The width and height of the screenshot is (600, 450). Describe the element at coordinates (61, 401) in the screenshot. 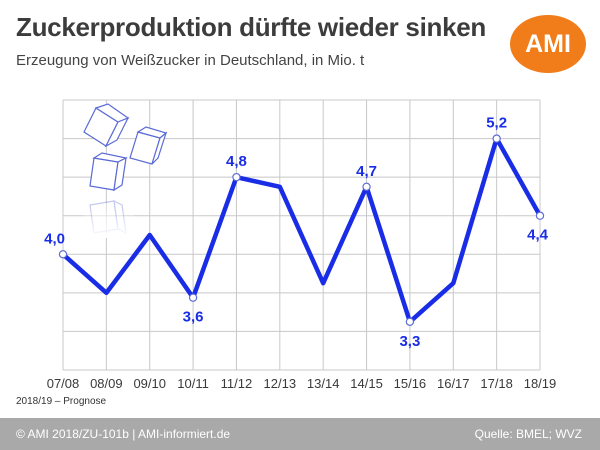

I see `forecast-note: 2018/19 – Prognose` at that location.